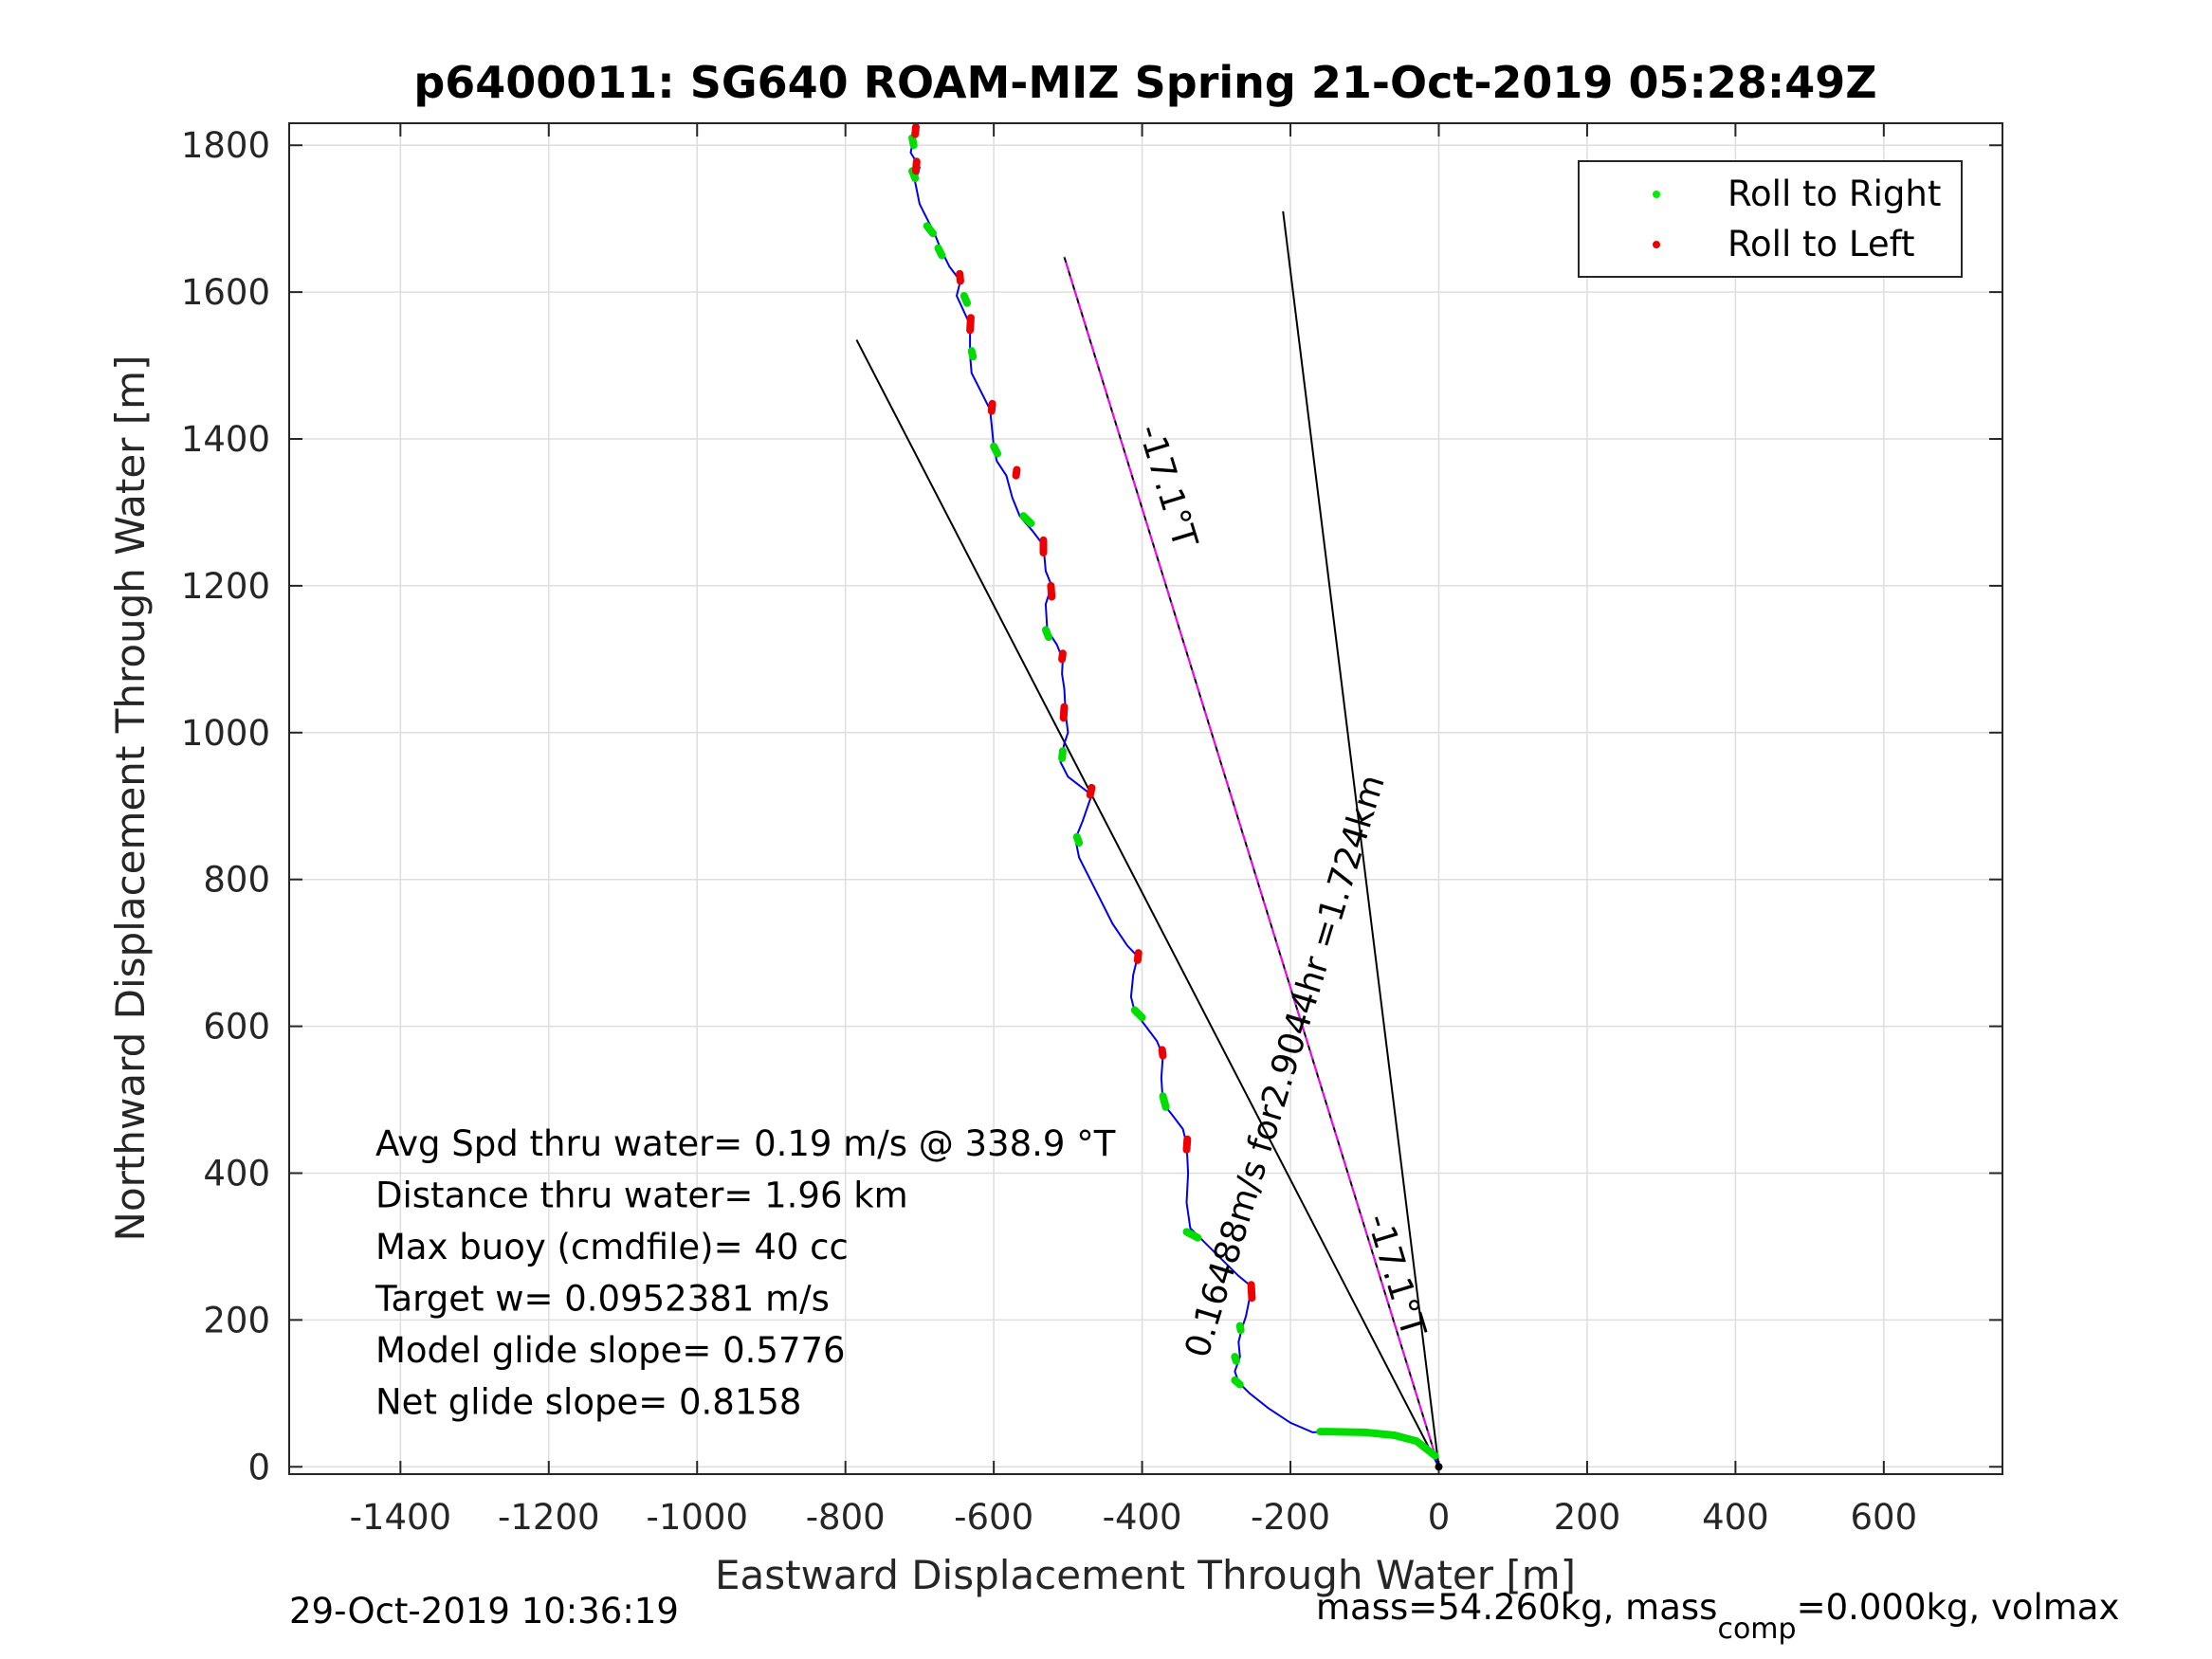  What do you see at coordinates (236, 1027) in the screenshot?
I see `y-tick-label: 600` at bounding box center [236, 1027].